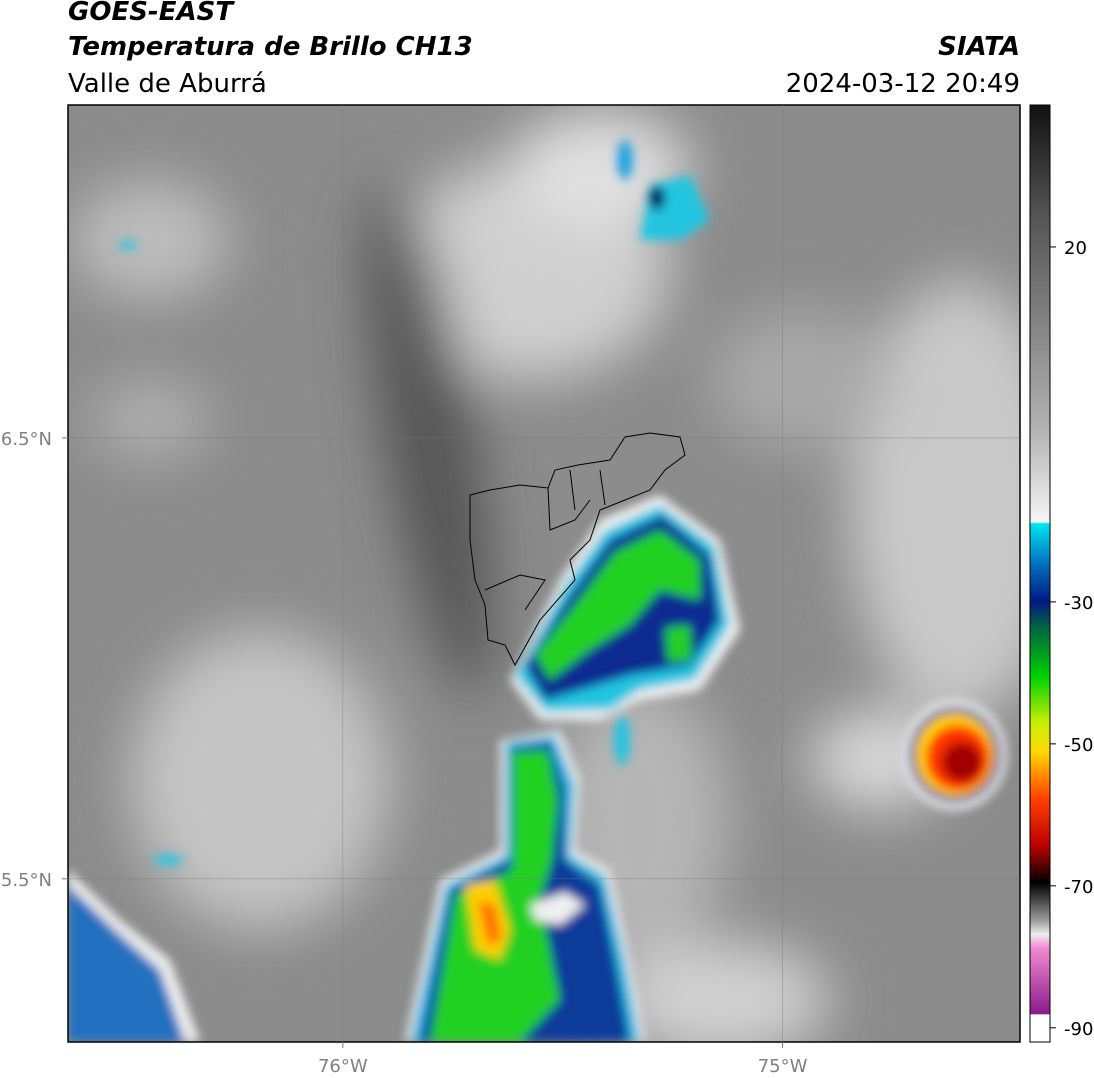 The height and width of the screenshot is (1078, 1094). What do you see at coordinates (343, 1066) in the screenshot?
I see `x-tick-label: 76°W` at bounding box center [343, 1066].